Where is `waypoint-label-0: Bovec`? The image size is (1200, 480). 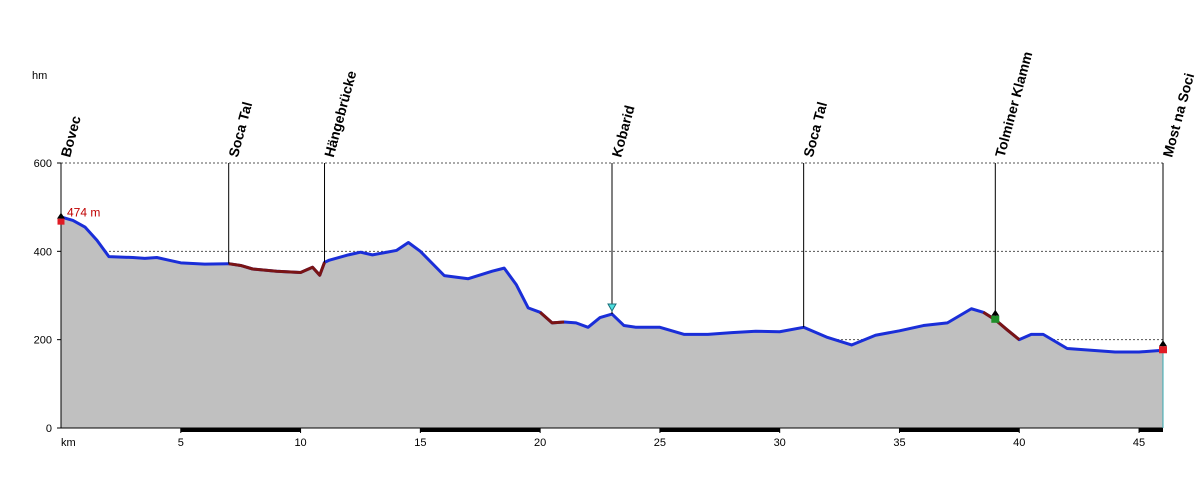
waypoint-label-0: Bovec is located at coordinates (70, 136).